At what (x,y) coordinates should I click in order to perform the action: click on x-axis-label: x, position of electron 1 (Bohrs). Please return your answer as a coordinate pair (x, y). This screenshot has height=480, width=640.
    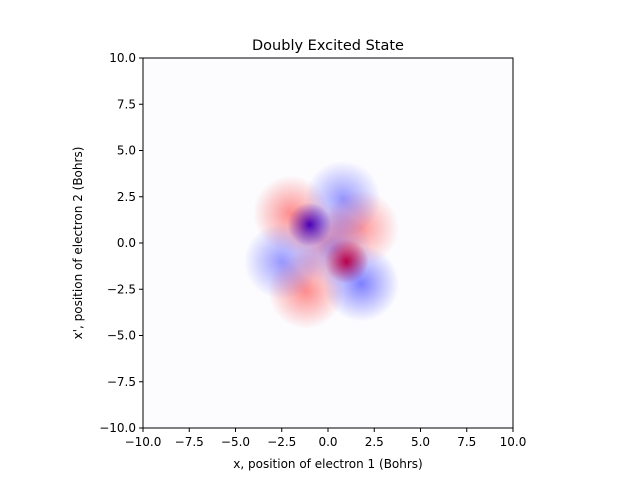
    Looking at the image, I should click on (327, 464).